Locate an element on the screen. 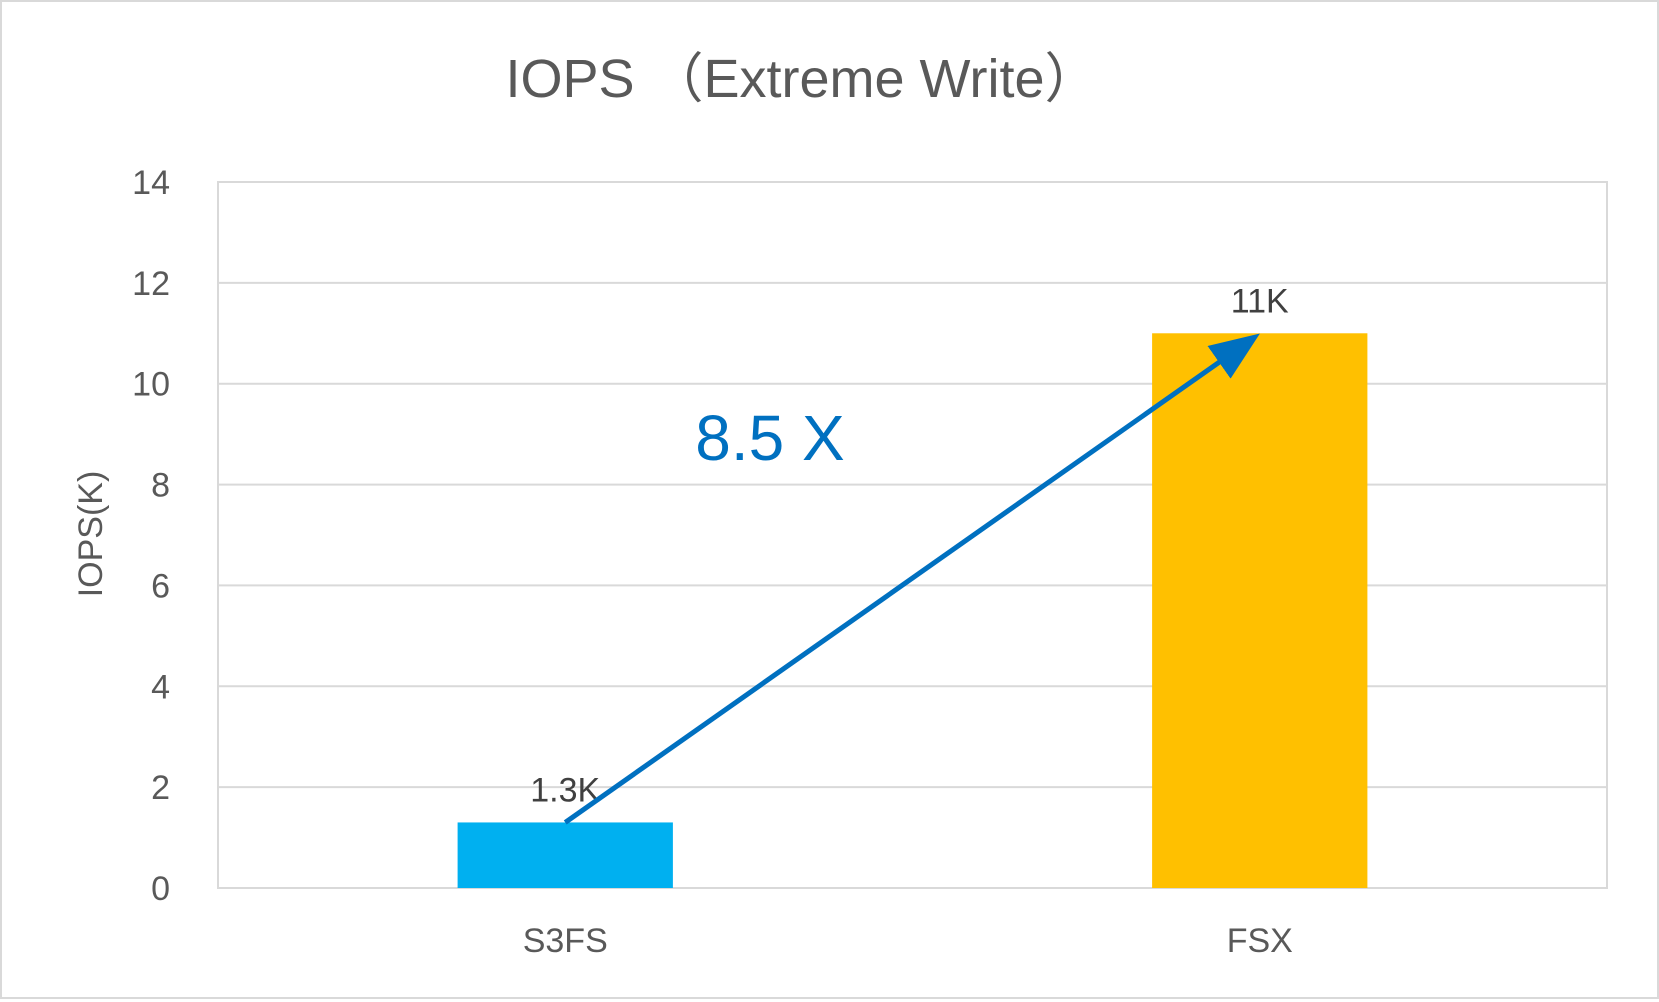 The image size is (1659, 1002). y-tick-labels: 0 2 4 6 8 10 12 14 is located at coordinates (151, 536).